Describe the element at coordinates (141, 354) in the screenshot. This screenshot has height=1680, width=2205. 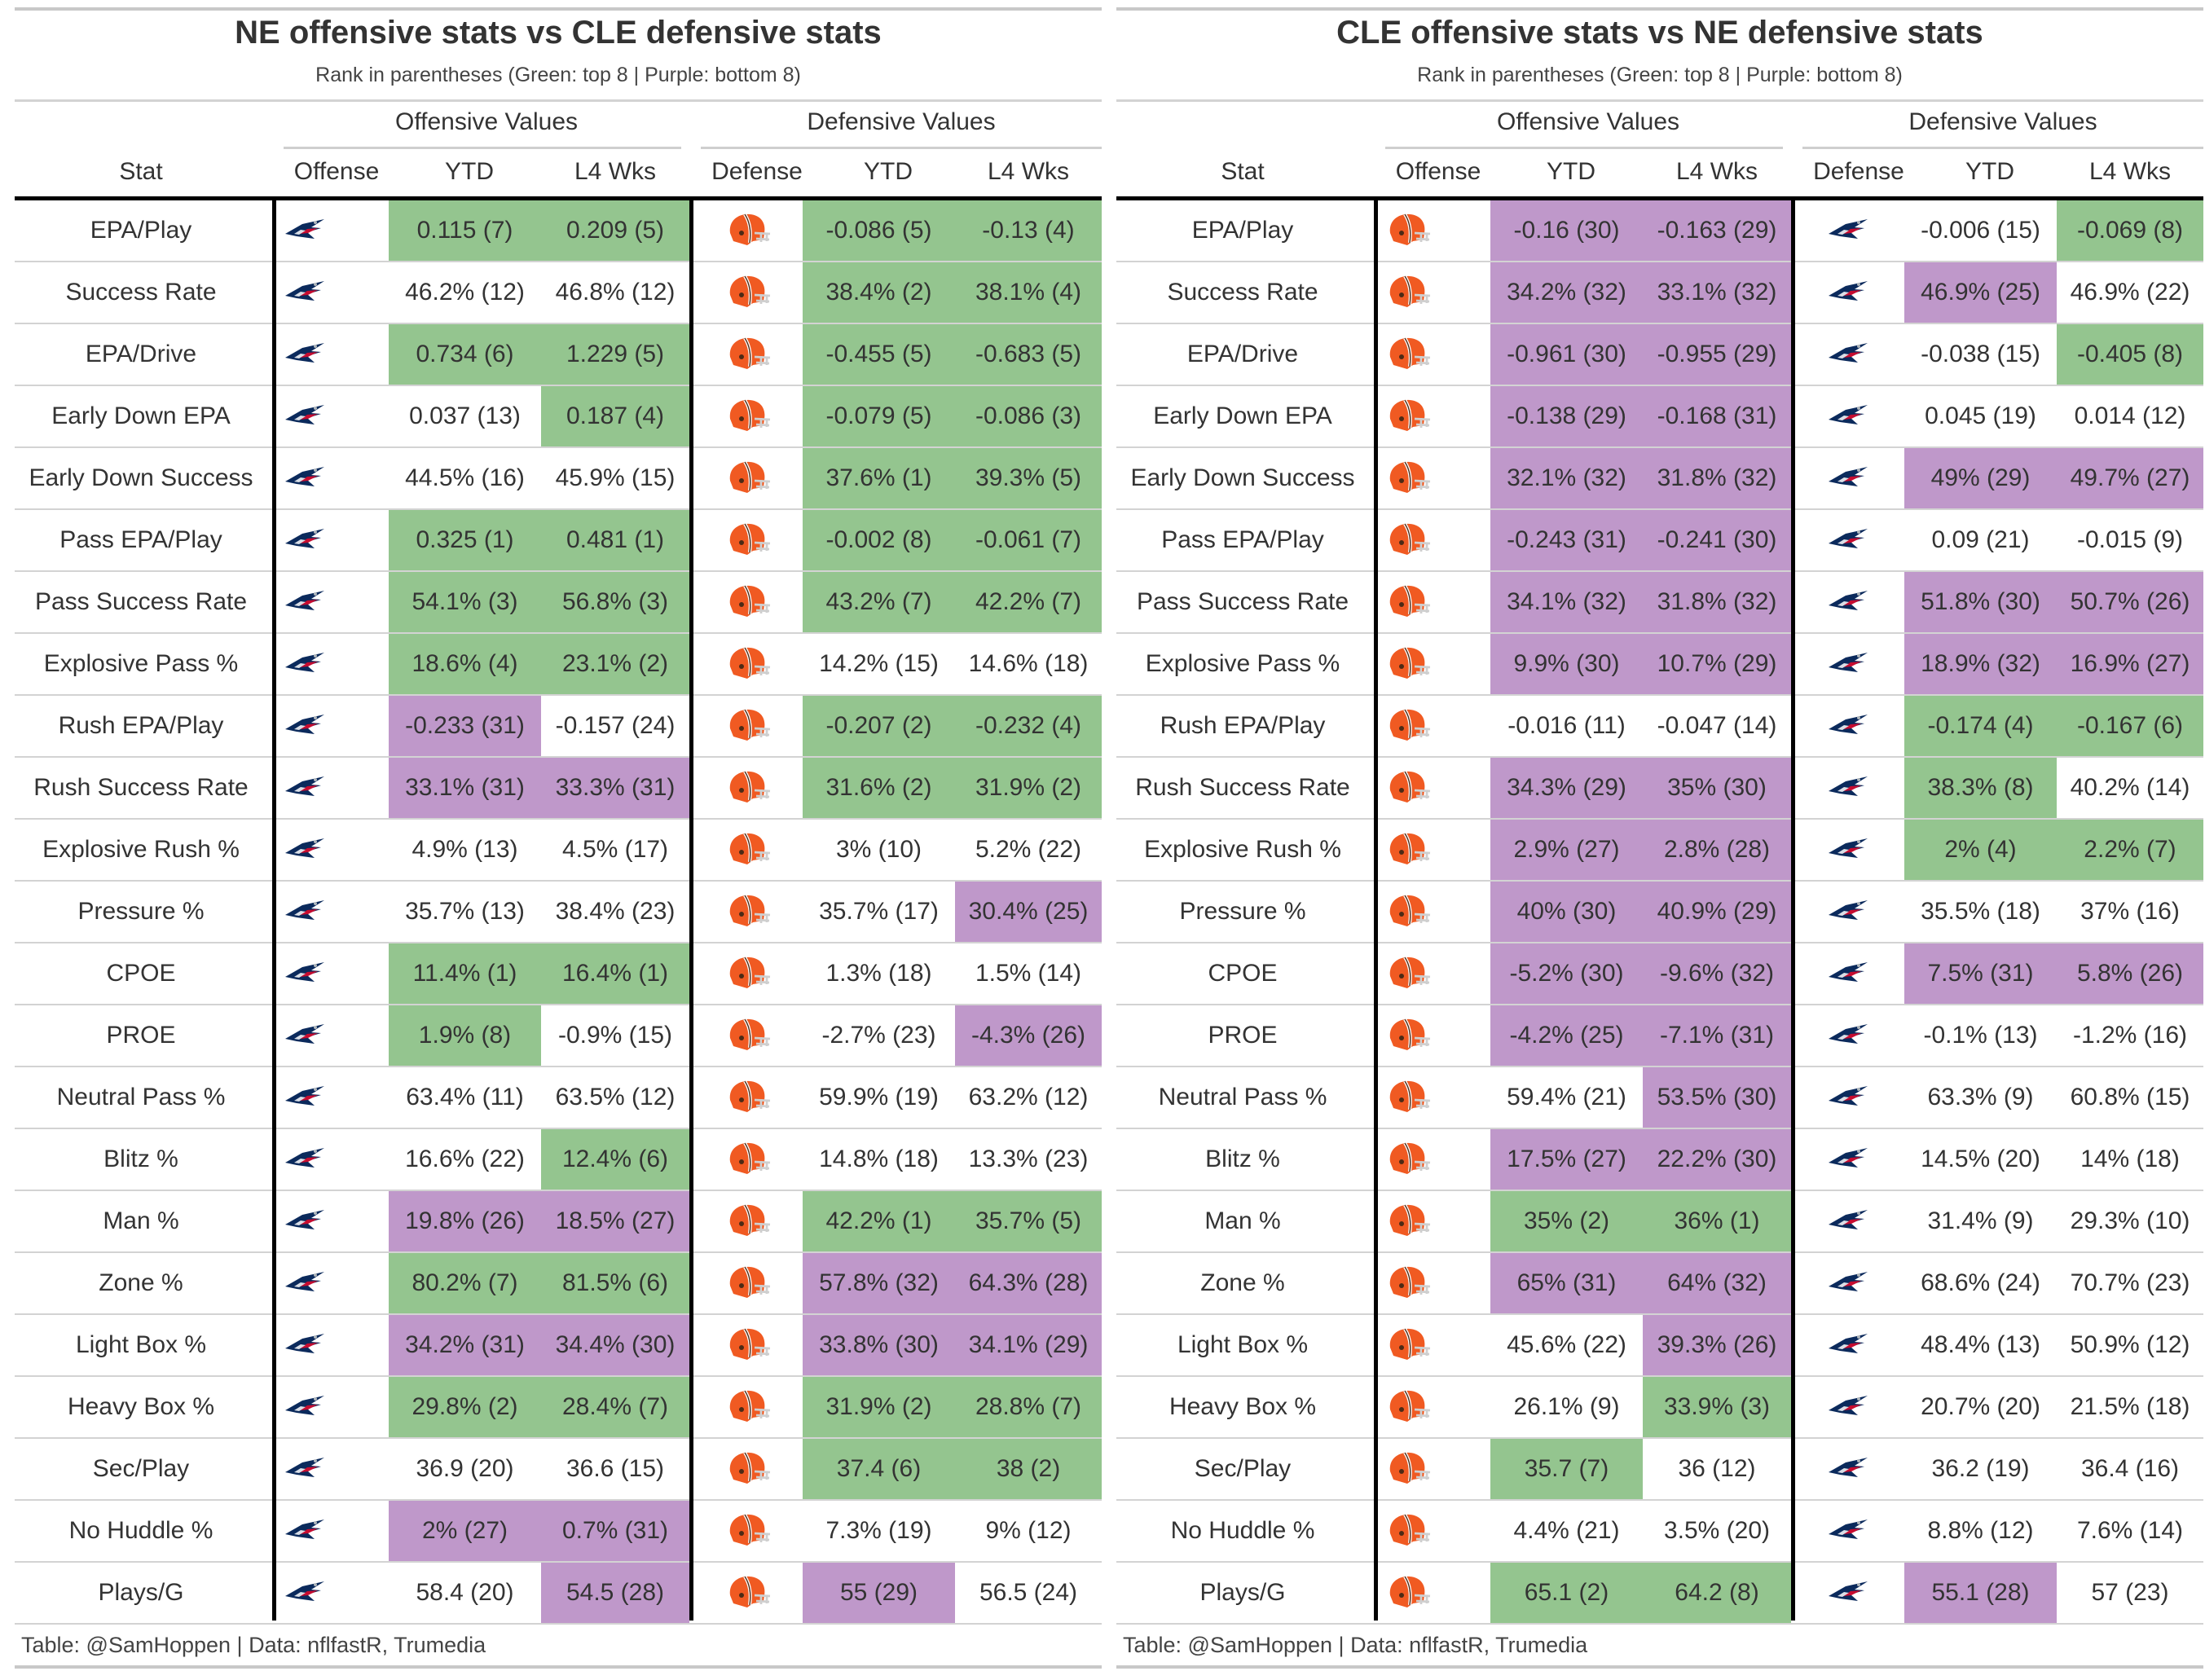
I see `stat-label: EPA/Drive` at that location.